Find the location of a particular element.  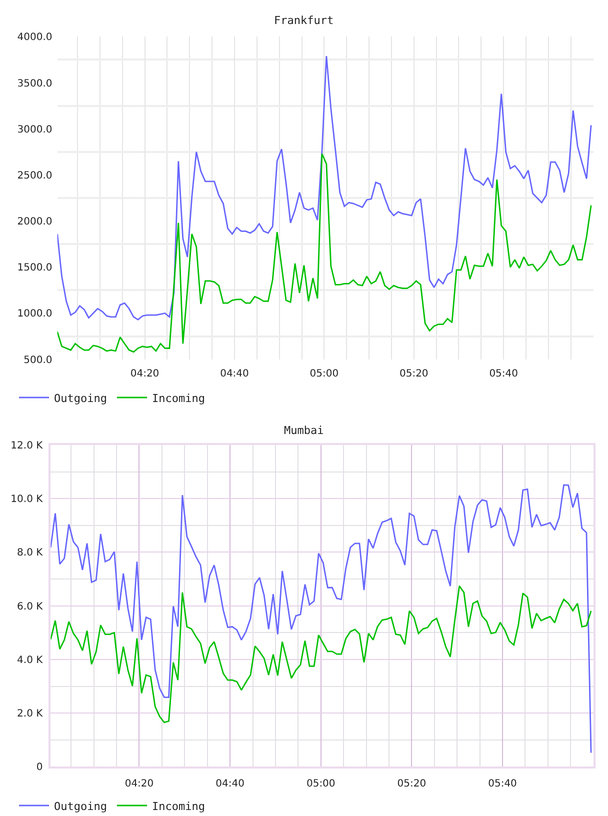

y-tick-label: 10.0 K is located at coordinates (27, 500).